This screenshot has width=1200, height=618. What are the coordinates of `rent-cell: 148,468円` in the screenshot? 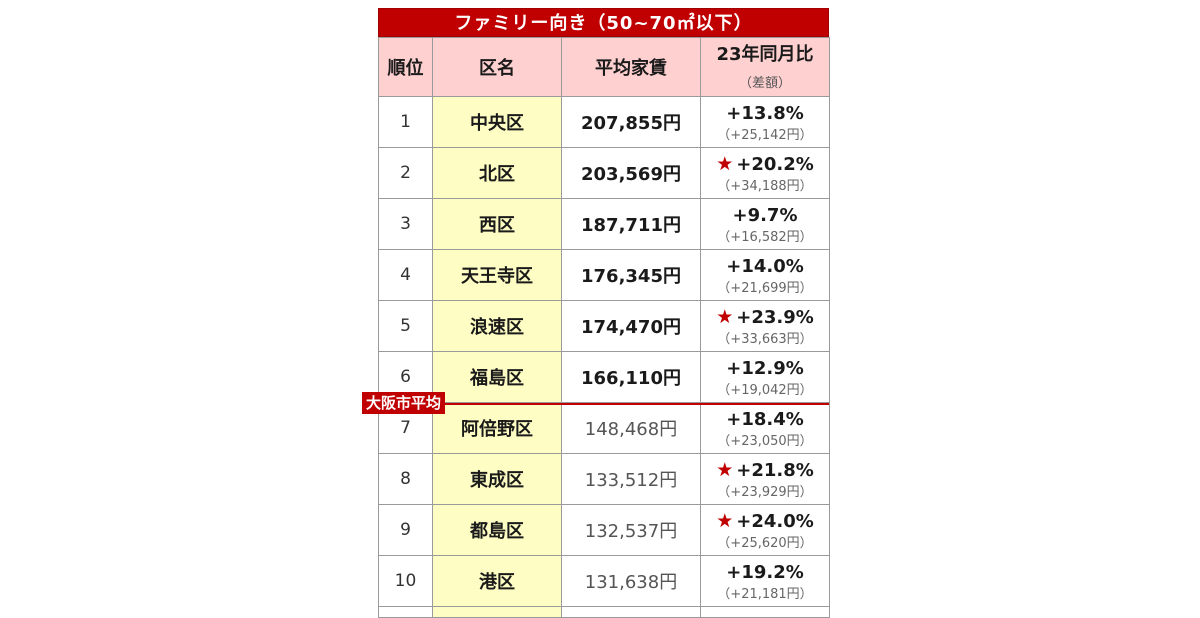 It's located at (631, 428).